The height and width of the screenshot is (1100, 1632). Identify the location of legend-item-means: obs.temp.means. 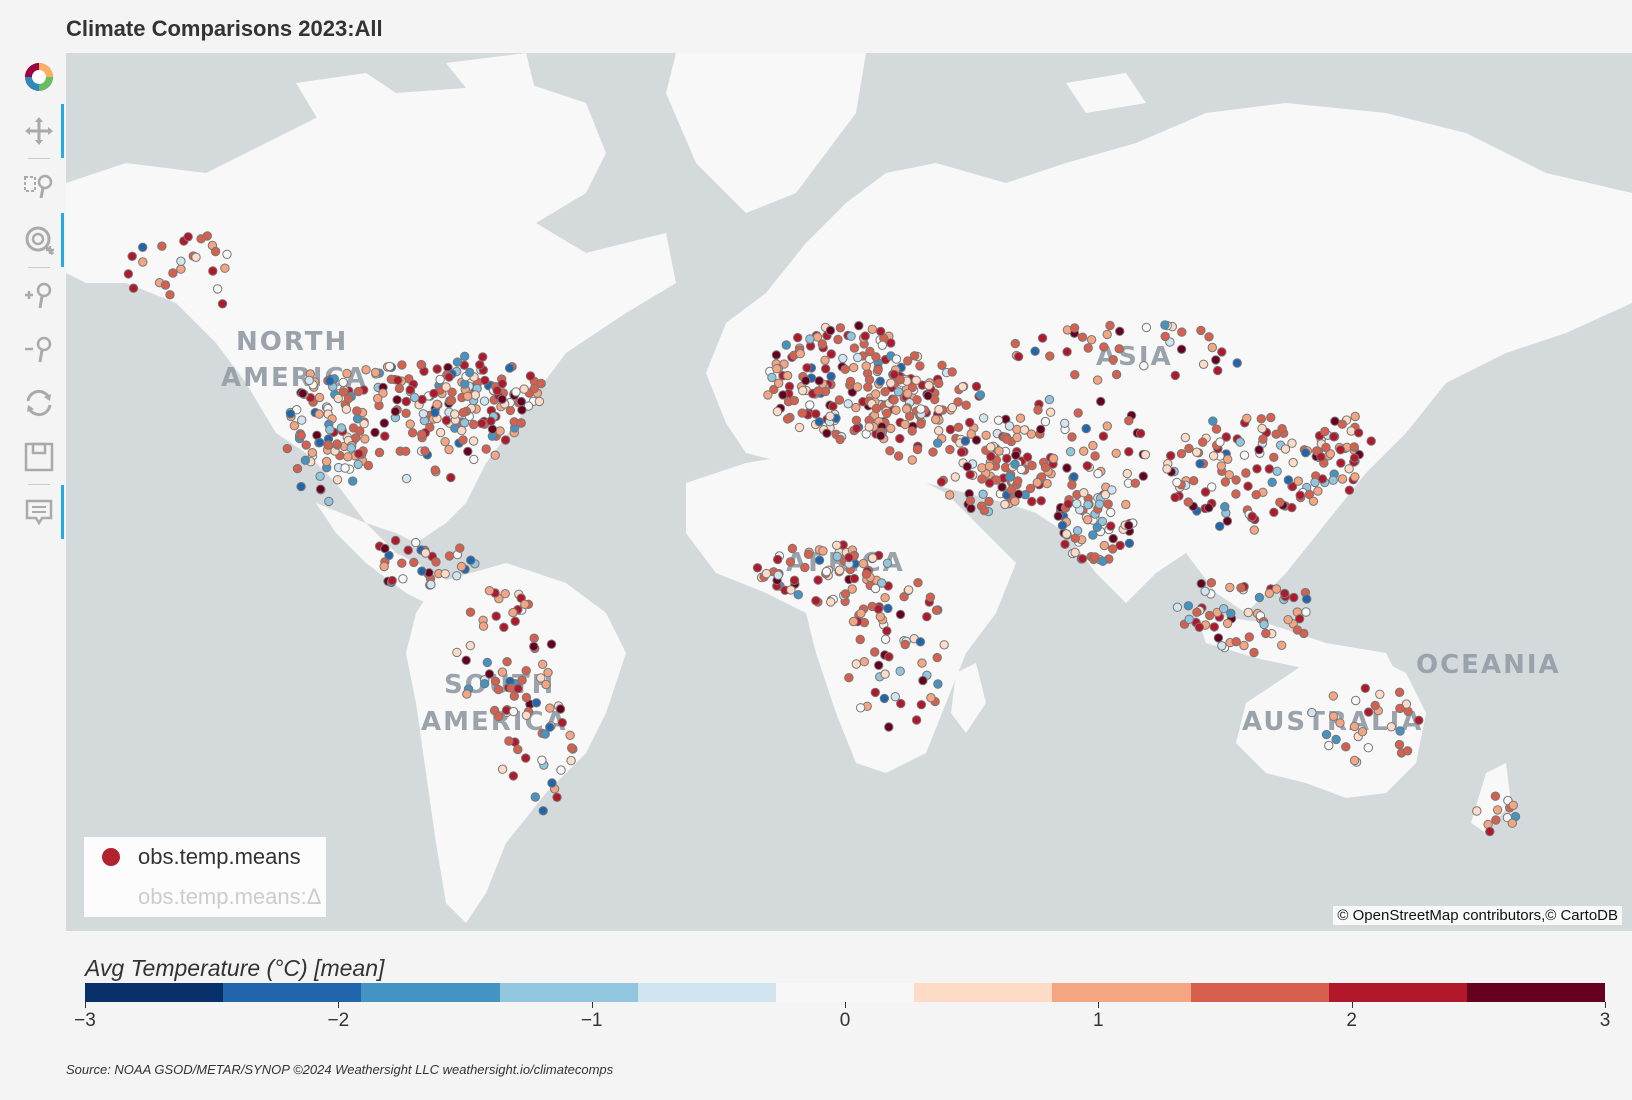
(205, 857).